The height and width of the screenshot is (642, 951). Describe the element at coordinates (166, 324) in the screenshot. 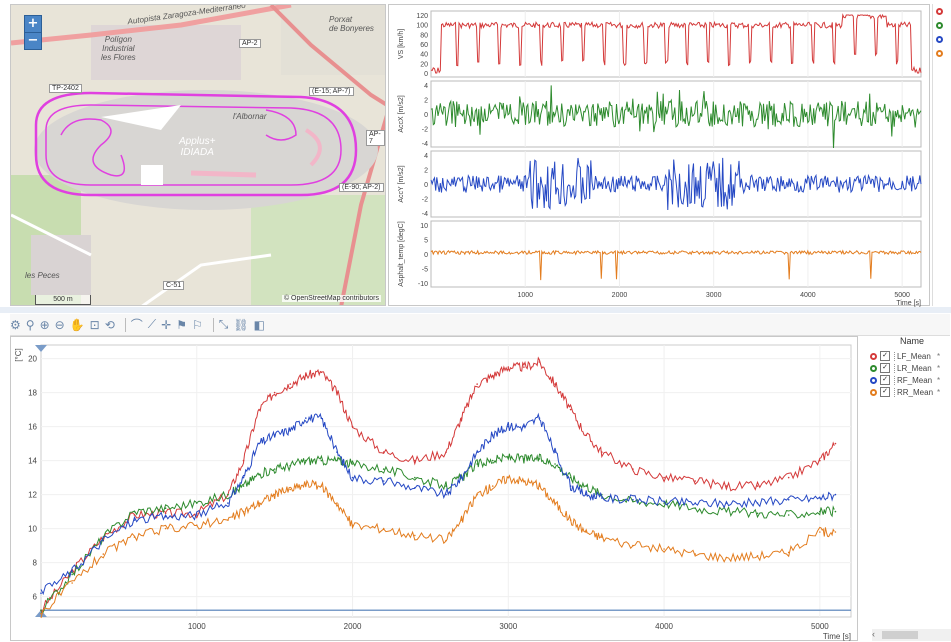

I see `crosshair-icon: ✛` at that location.